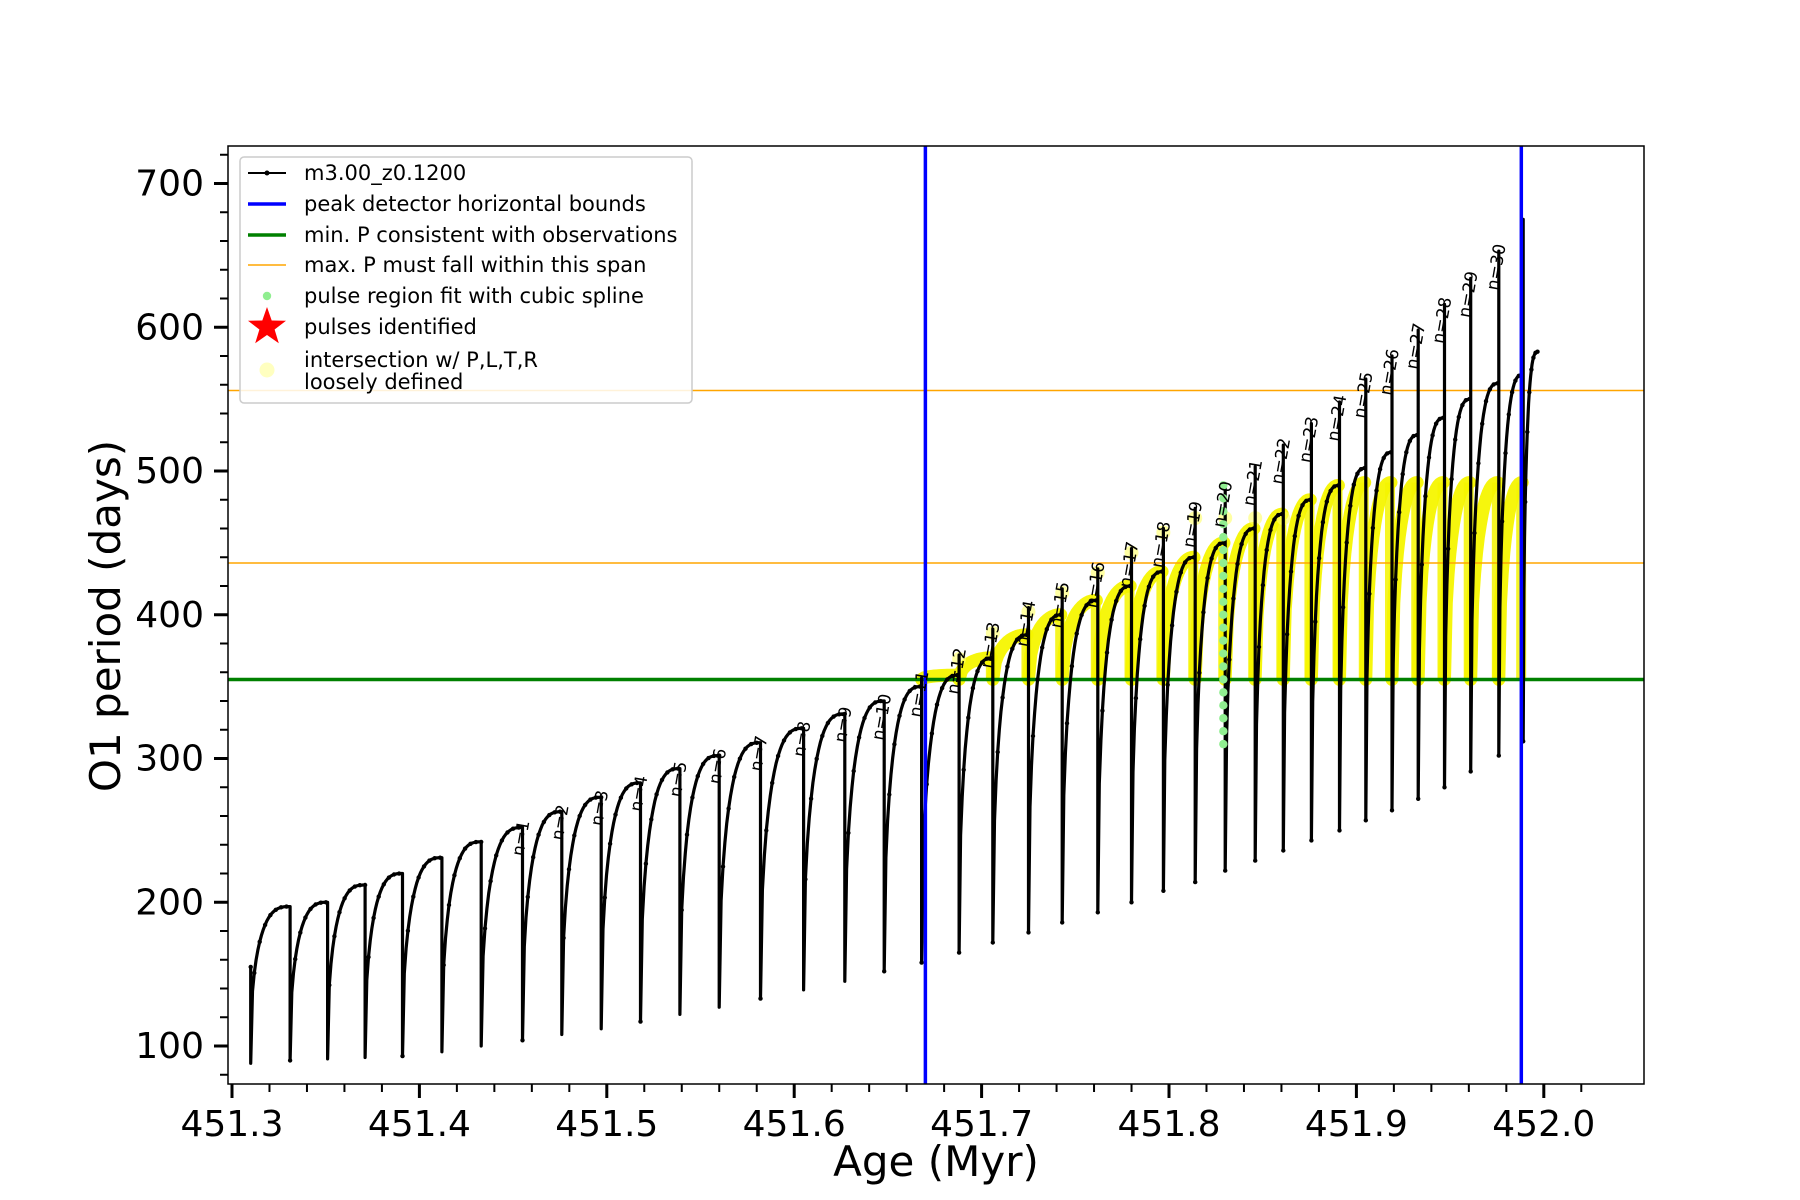 The width and height of the screenshot is (1800, 1200). What do you see at coordinates (267, 370) in the screenshot?
I see `legend-dot-handle` at bounding box center [267, 370].